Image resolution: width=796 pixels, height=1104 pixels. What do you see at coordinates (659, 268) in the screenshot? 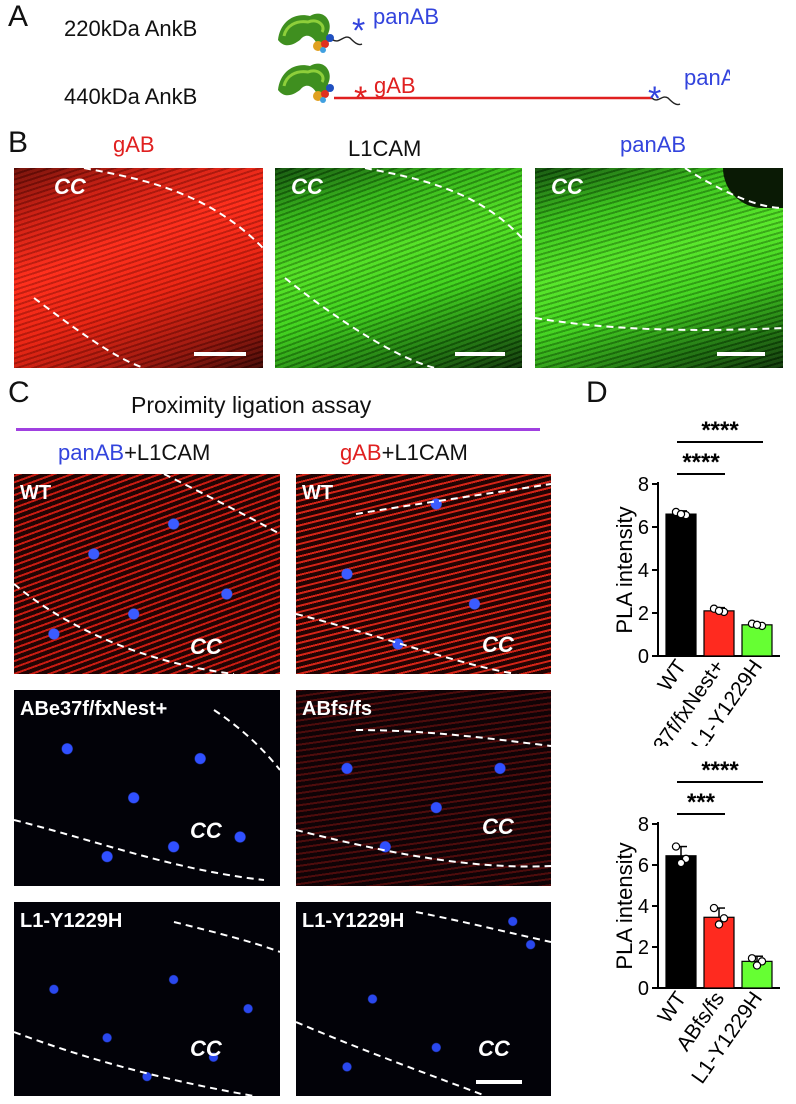
I see `micrograph-b-panab: CC` at bounding box center [659, 268].